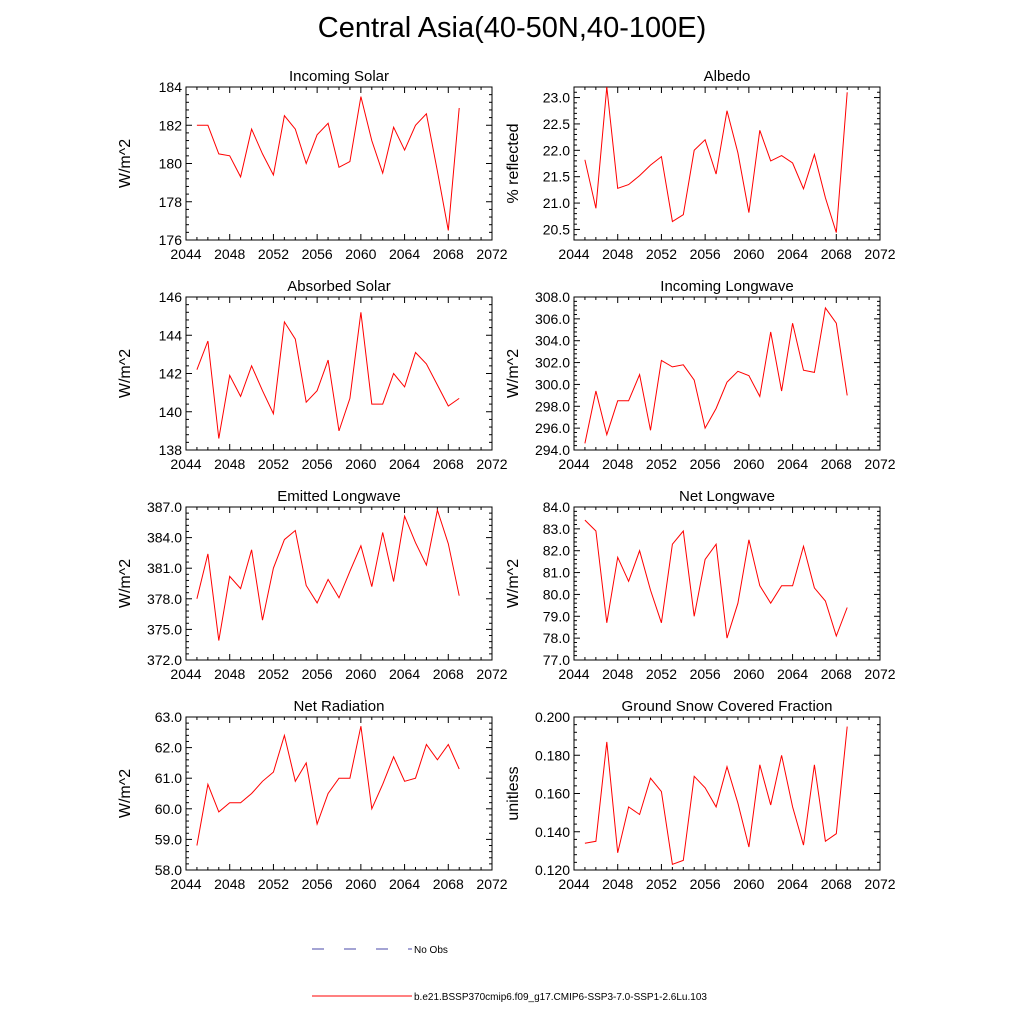 This screenshot has height=1024, width=1024. Describe the element at coordinates (556, 529) in the screenshot. I see `y-tick-label: 83.0` at that location.